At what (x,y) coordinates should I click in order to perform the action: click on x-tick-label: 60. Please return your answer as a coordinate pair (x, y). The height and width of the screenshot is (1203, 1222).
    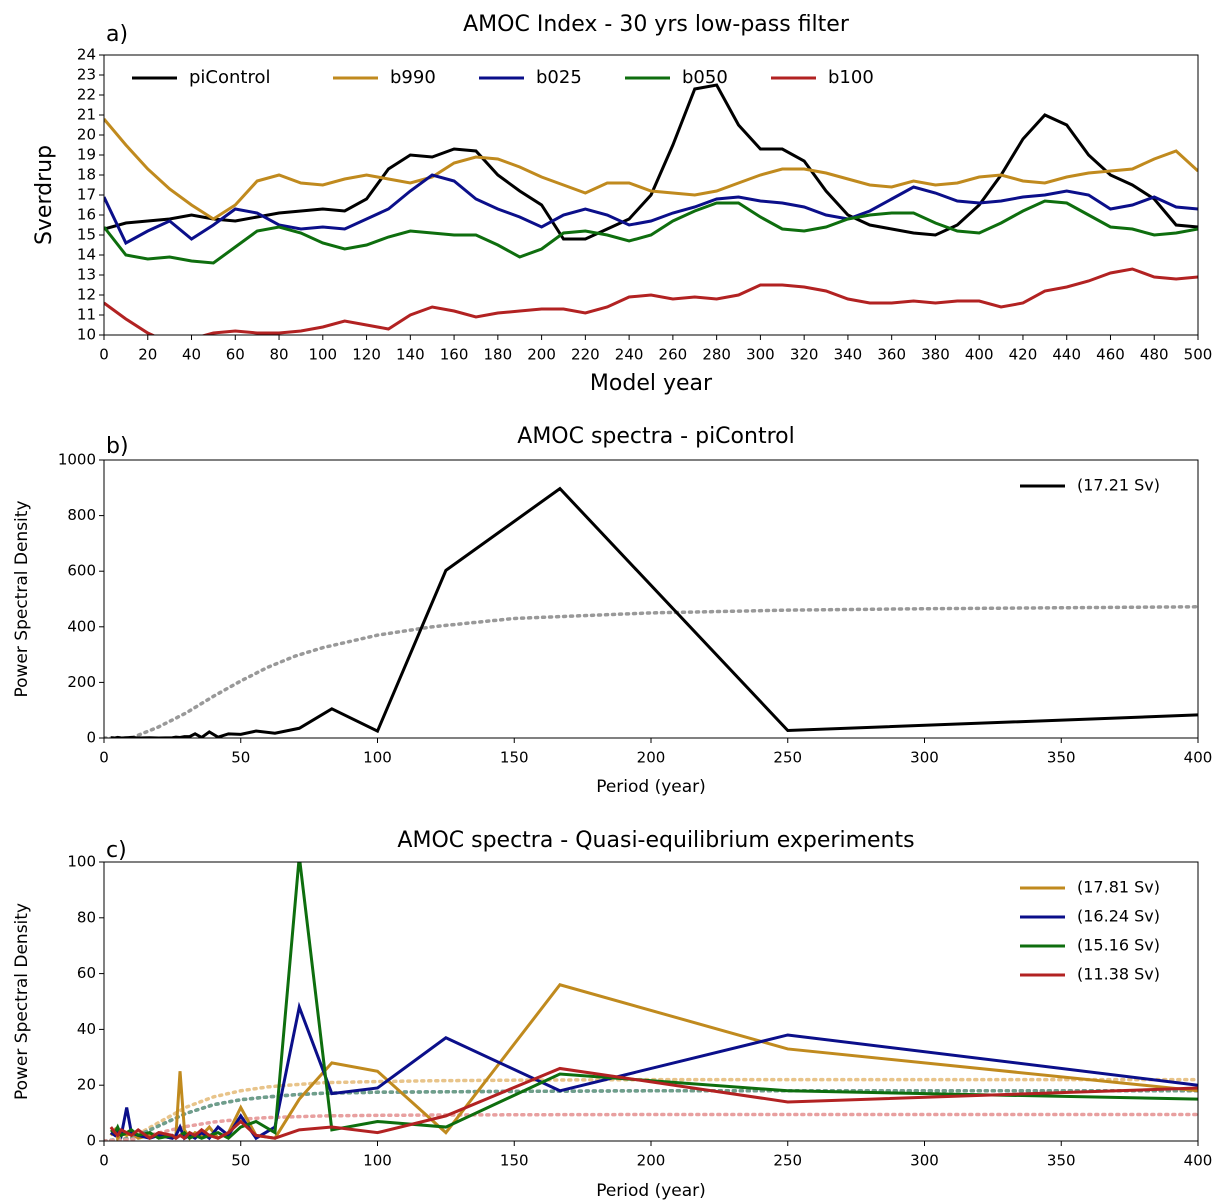
    Looking at the image, I should click on (235, 355).